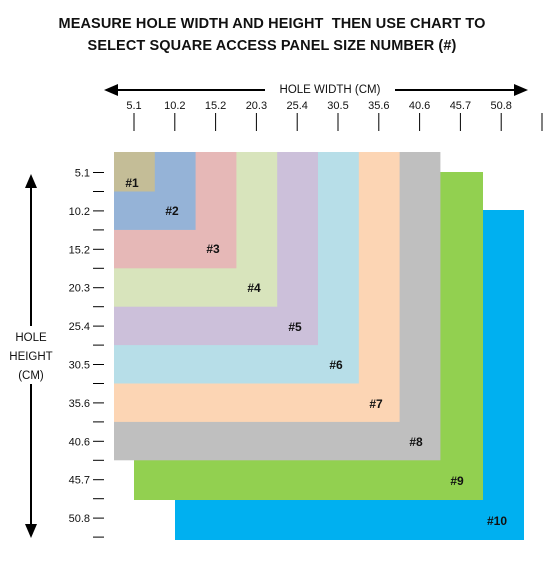 The width and height of the screenshot is (544, 563). What do you see at coordinates (521, 90) in the screenshot?
I see `width-arrow-right-head` at bounding box center [521, 90].